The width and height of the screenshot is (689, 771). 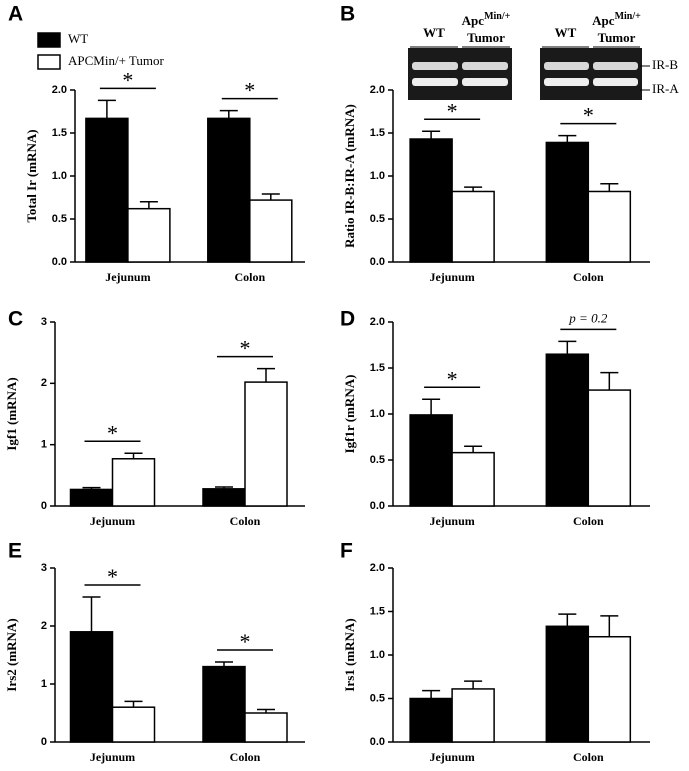 I want to click on y-axis-label: Irs1 (mRNA), so click(x=349, y=654).